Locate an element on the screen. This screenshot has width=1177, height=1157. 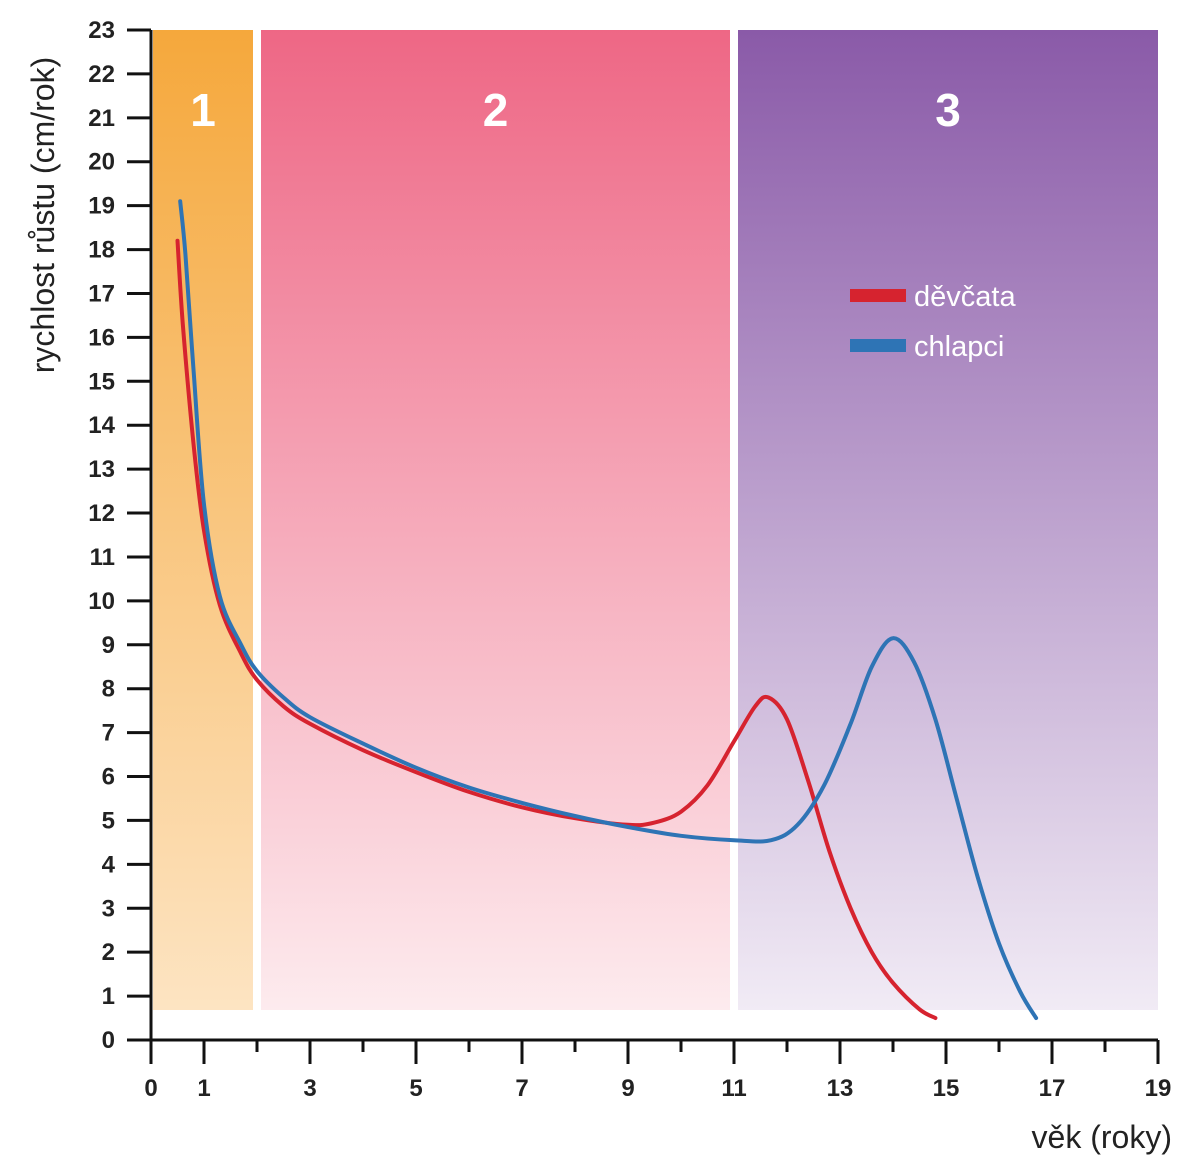
x-tick-label: 13 is located at coordinates (840, 1088).